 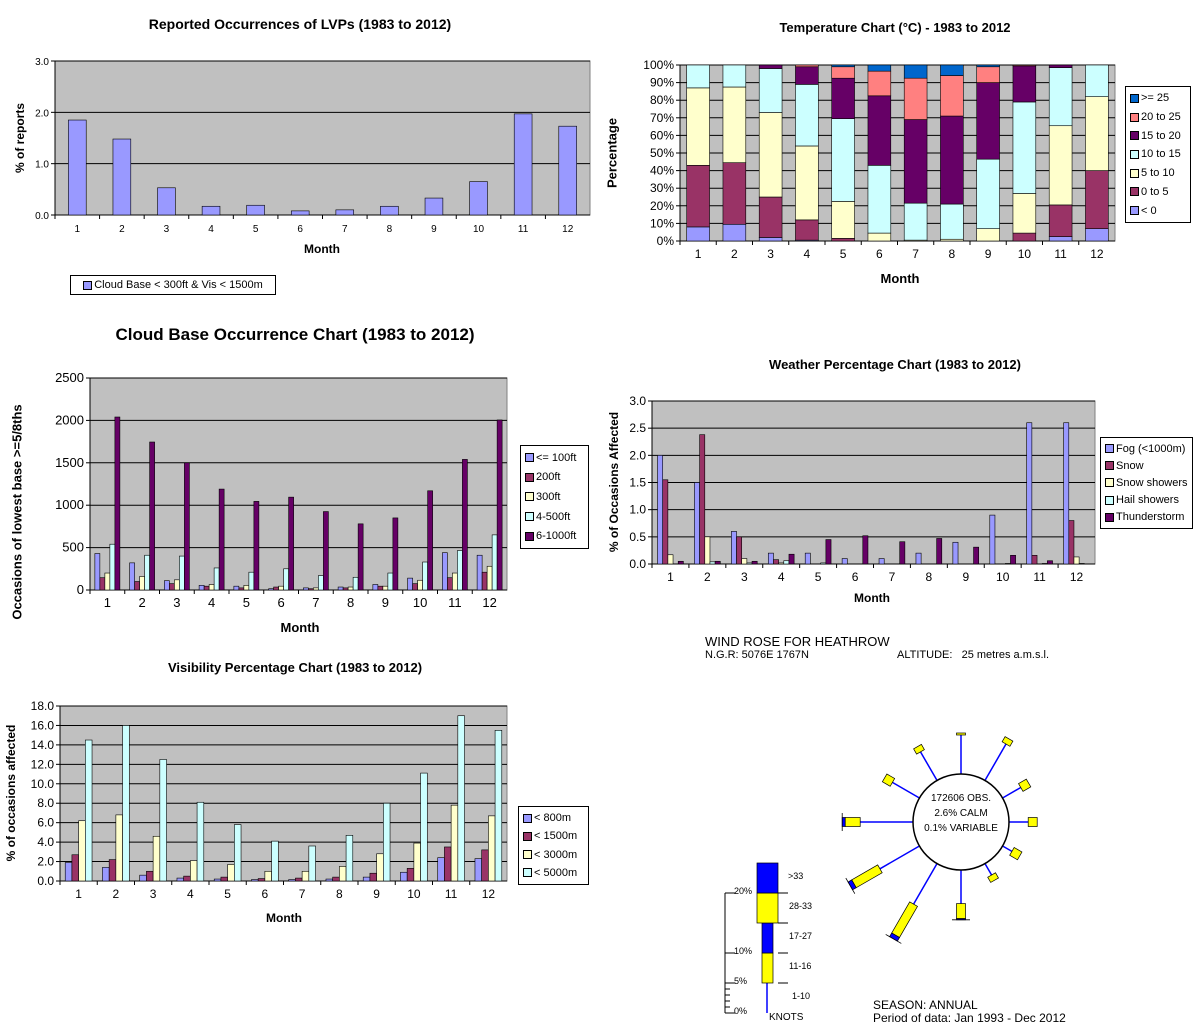 I want to click on visibility-y-tick-label: 16.0, so click(x=43, y=725).